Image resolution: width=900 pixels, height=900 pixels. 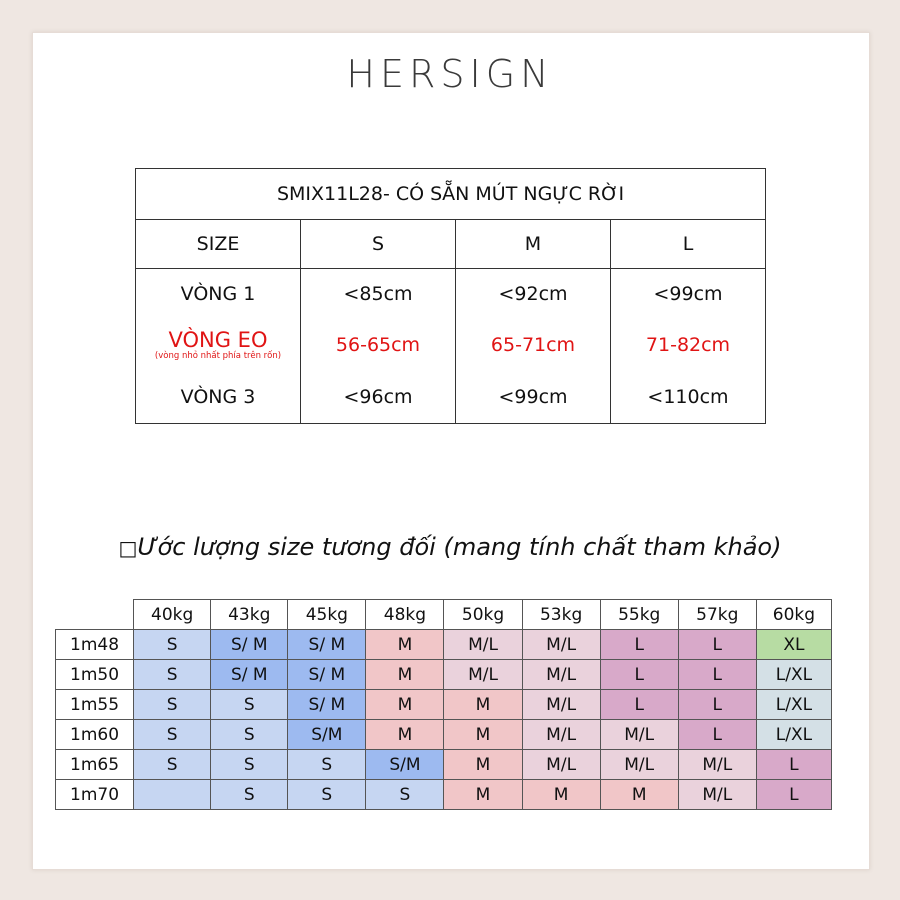 What do you see at coordinates (94, 644) in the screenshot?
I see `height-header: 1m48` at bounding box center [94, 644].